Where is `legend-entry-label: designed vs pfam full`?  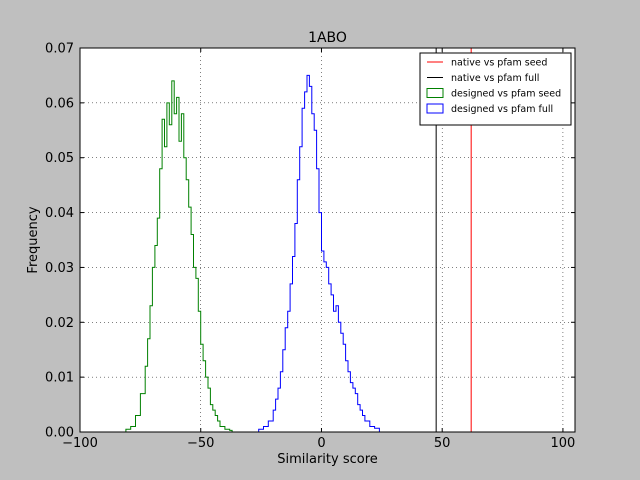 legend-entry-label: designed vs pfam full is located at coordinates (502, 109).